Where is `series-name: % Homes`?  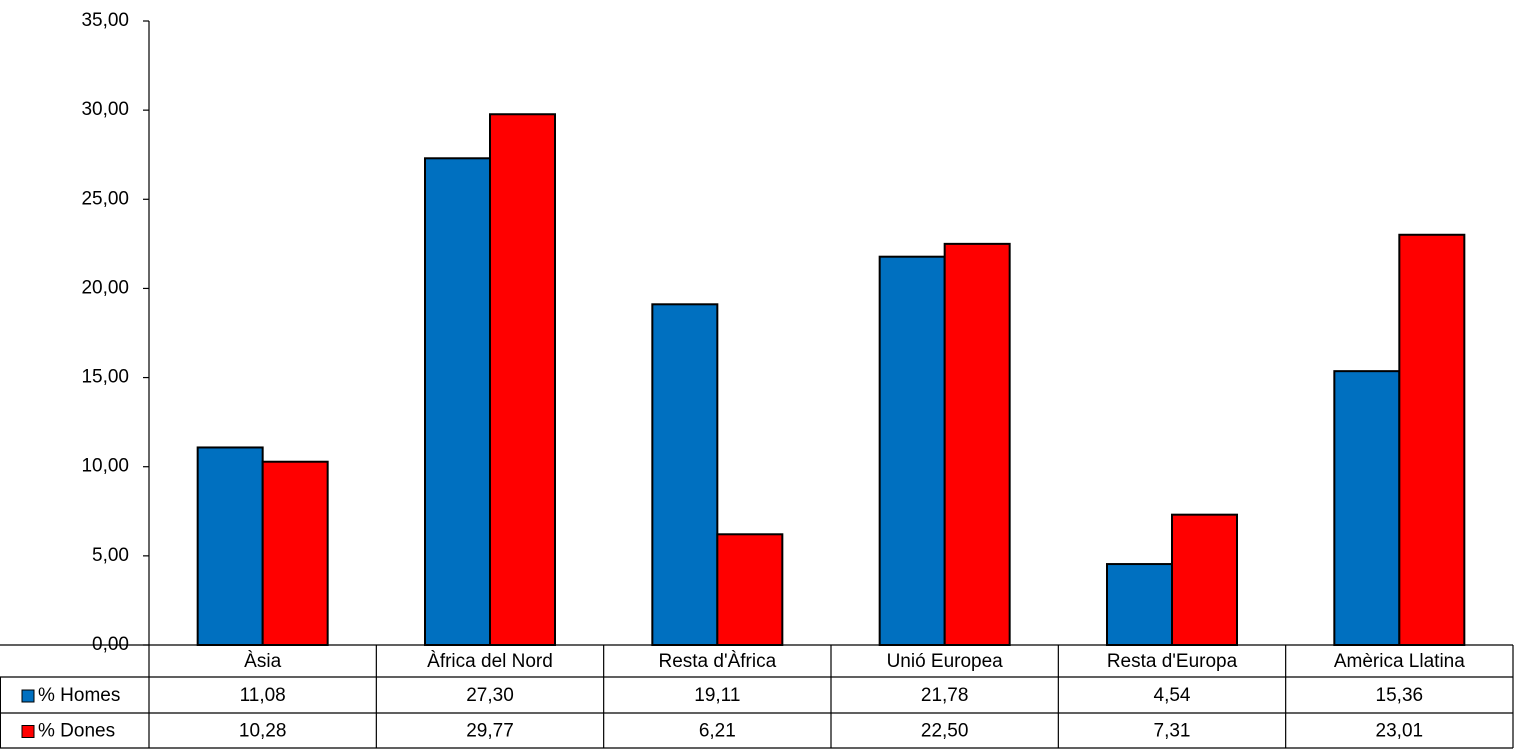 series-name: % Homes is located at coordinates (79, 695).